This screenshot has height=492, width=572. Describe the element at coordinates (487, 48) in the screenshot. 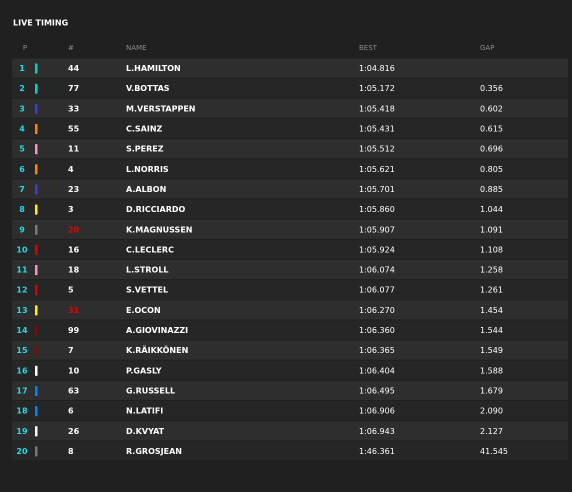

I see `column-header: GAP` at that location.